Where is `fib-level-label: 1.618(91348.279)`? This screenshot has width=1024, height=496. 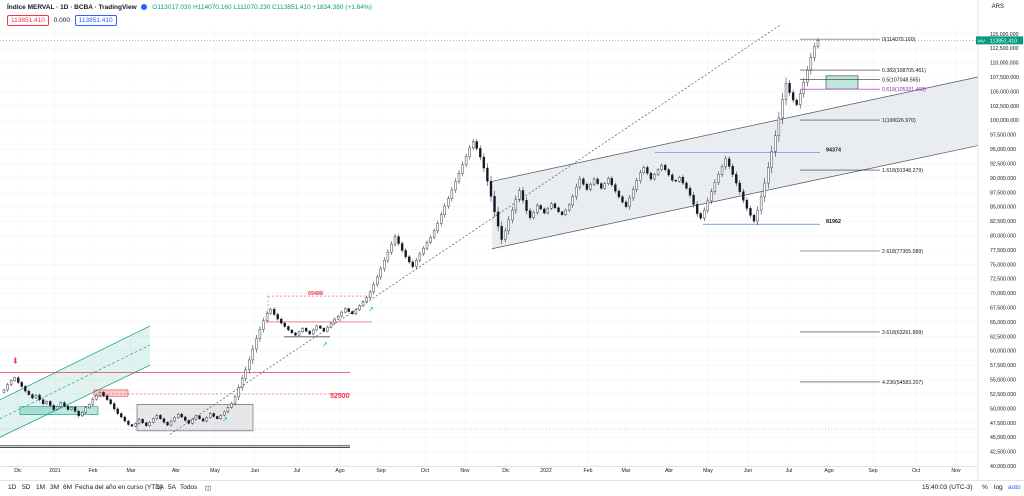
fib-level-label: 1.618(91348.279) is located at coordinates (902, 171).